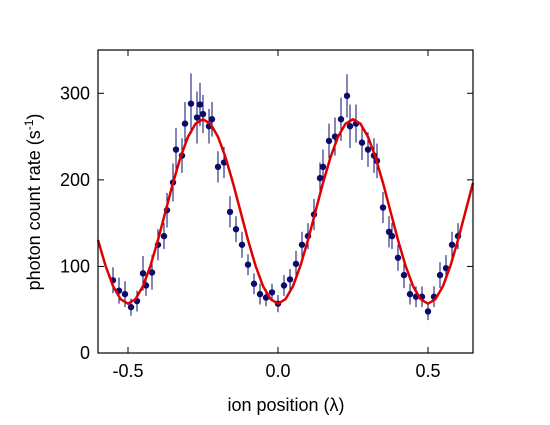 The width and height of the screenshot is (550, 425). Describe the element at coordinates (75, 93) in the screenshot. I see `y-tick-label: 300` at that location.